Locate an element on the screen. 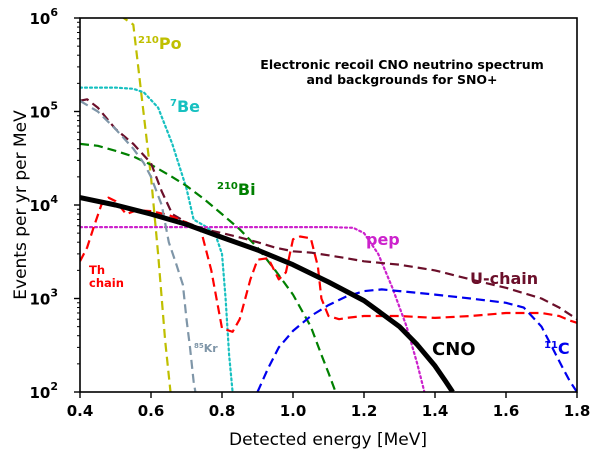 The height and width of the screenshot is (458, 604). x-tick-label: 1.4 is located at coordinates (435, 411).